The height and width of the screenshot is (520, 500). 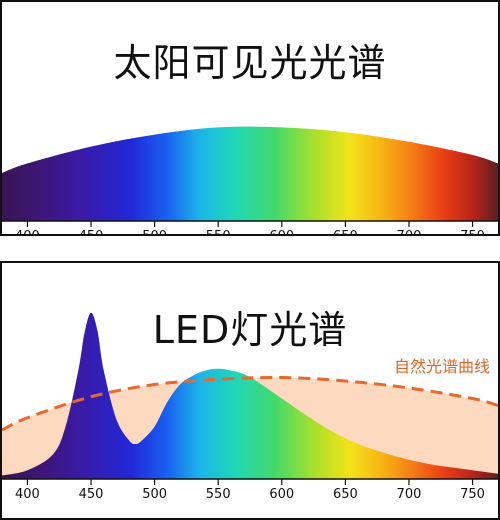 What do you see at coordinates (281, 494) in the screenshot?
I see `led-tick-label: 600` at bounding box center [281, 494].